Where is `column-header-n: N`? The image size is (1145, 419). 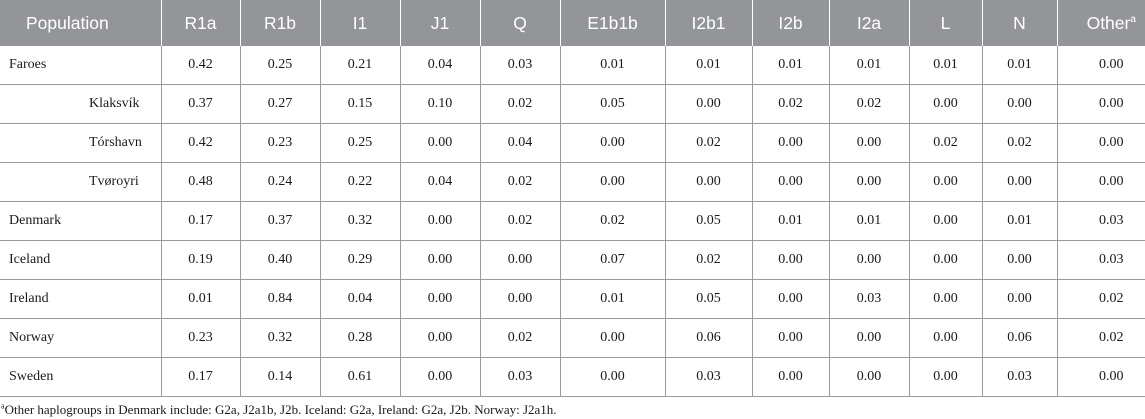
column-header-n: N is located at coordinates (1019, 23).